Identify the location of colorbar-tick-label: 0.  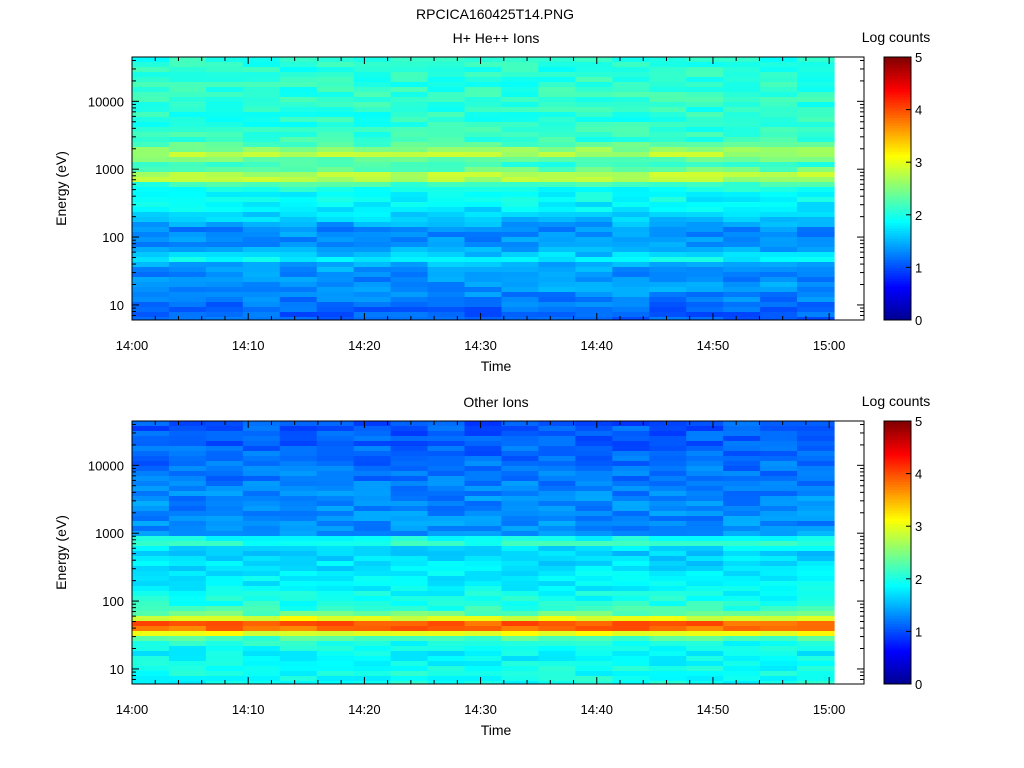
(918, 684).